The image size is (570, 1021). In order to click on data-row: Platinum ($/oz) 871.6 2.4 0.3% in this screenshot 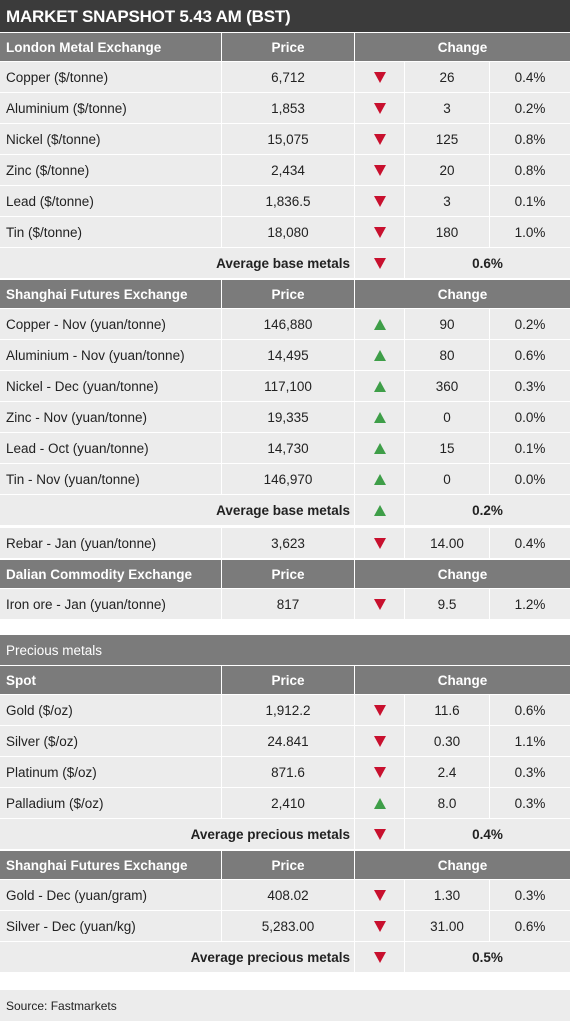, I will do `click(285, 772)`.